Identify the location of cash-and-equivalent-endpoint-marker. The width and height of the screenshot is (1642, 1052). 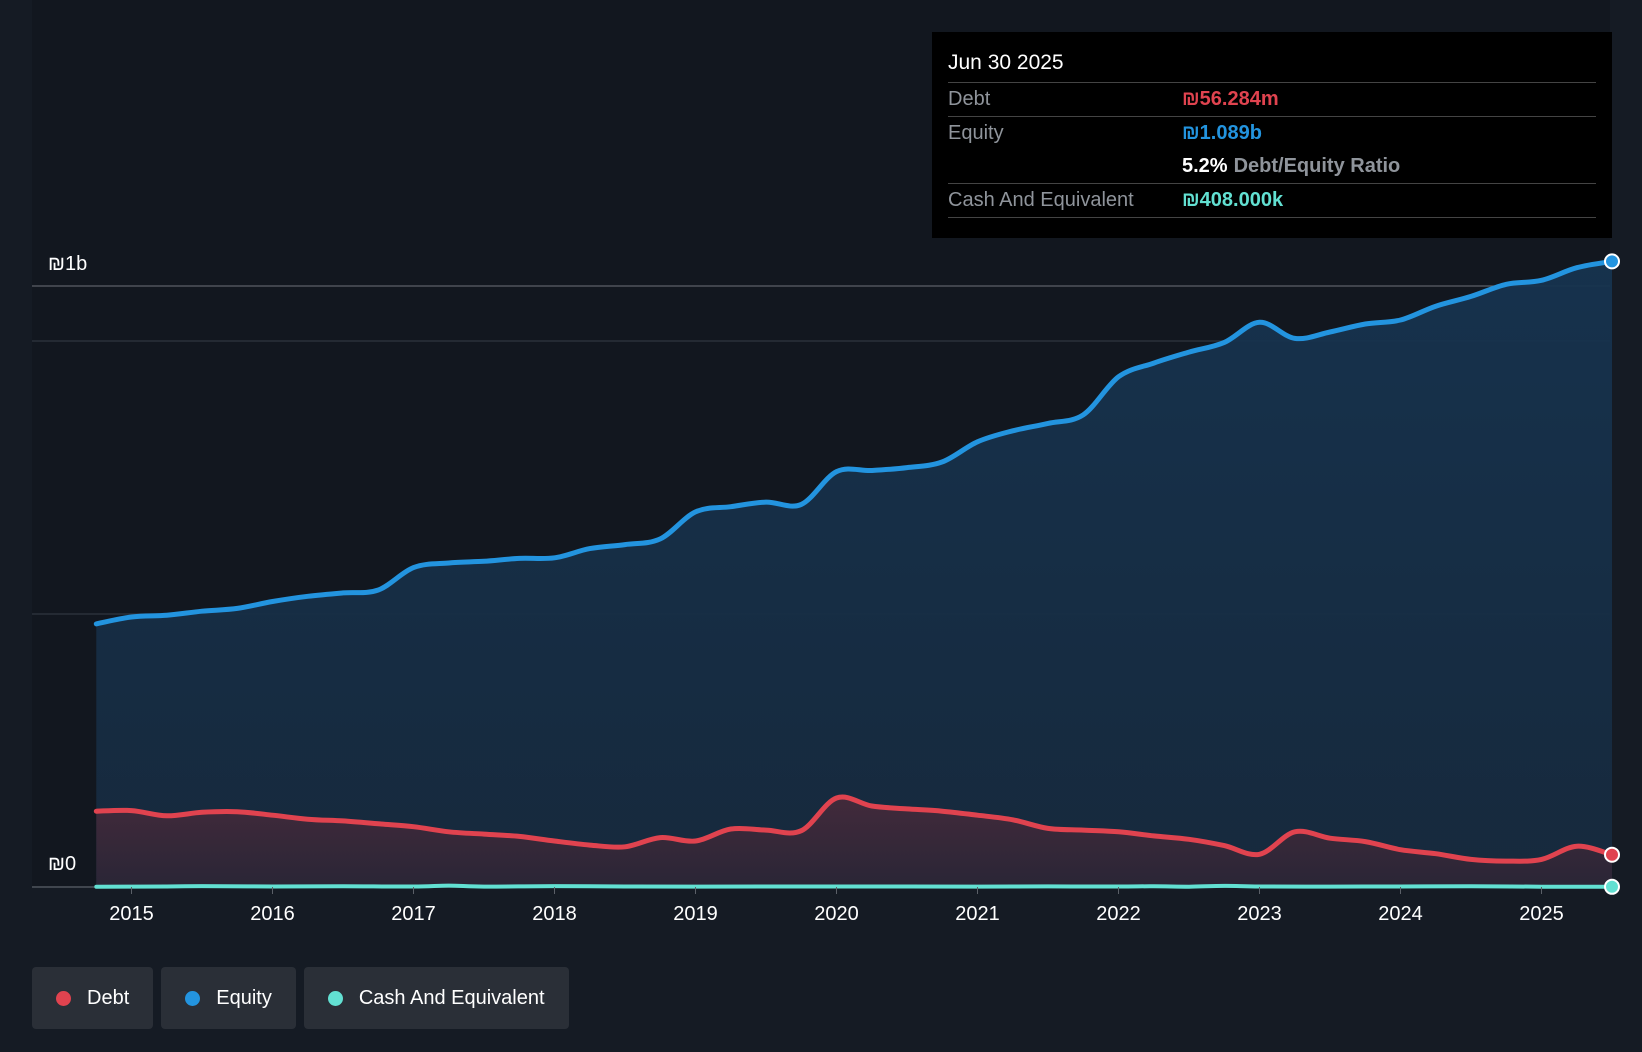
(1612, 886).